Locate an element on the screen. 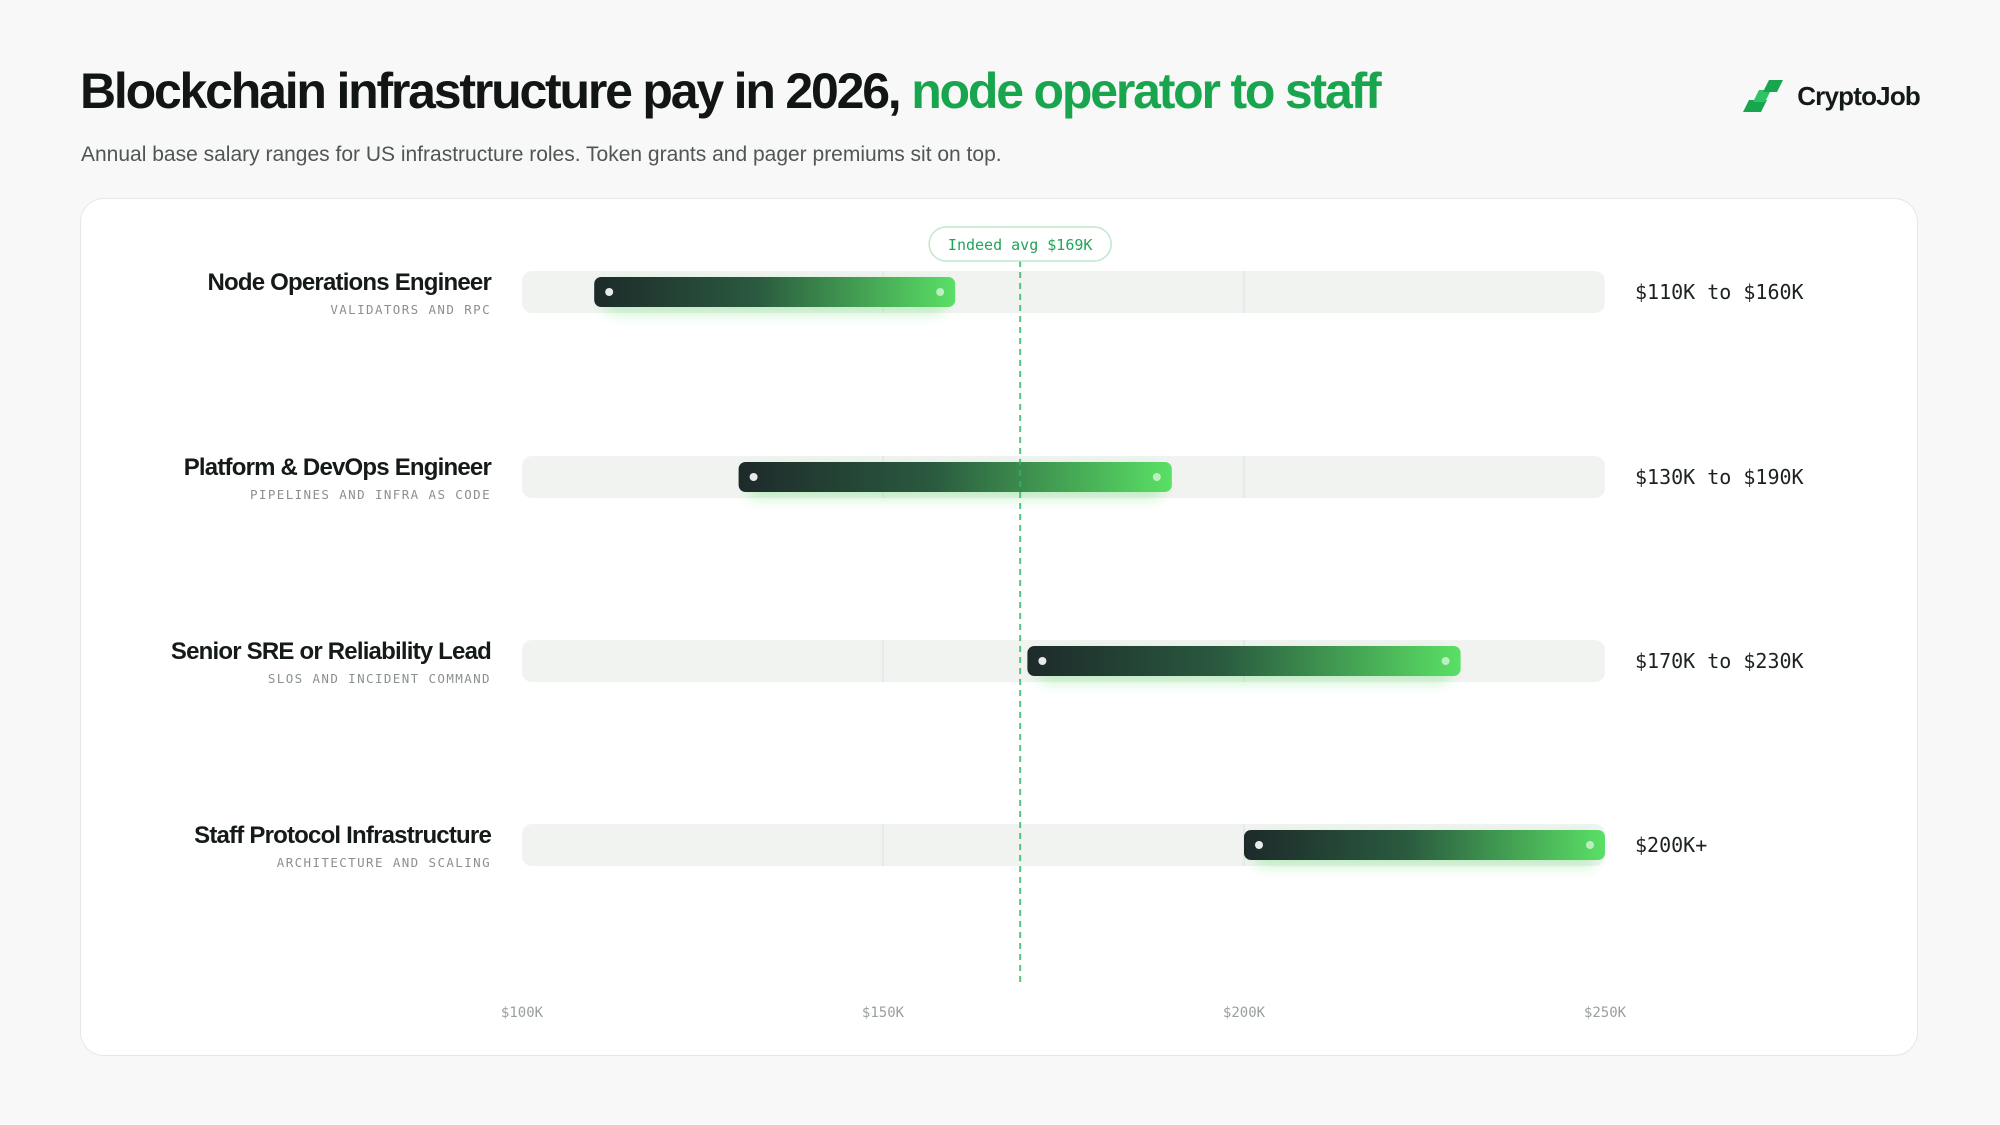  brand-logo: CryptoJob is located at coordinates (1830, 96).